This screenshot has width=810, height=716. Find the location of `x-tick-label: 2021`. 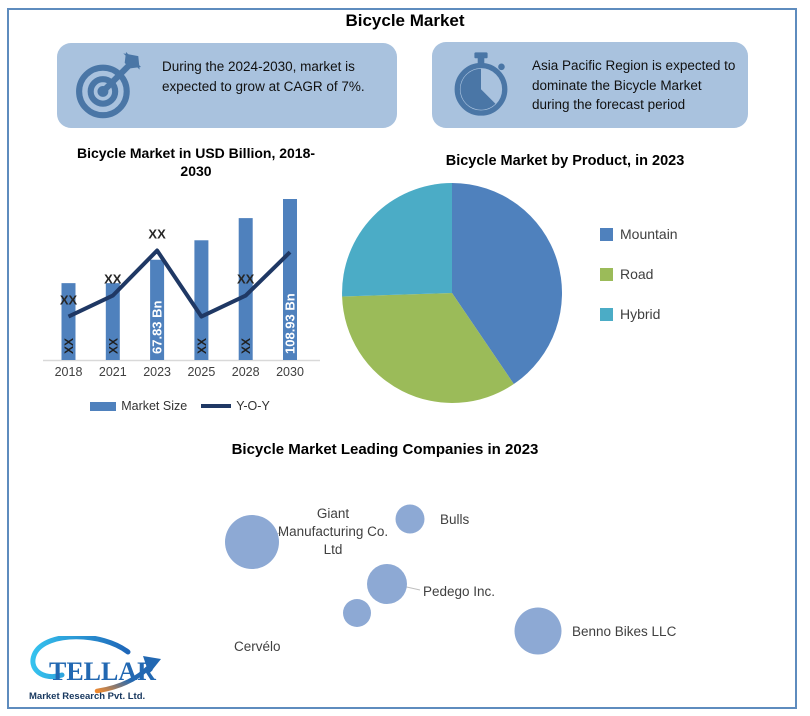

x-tick-label: 2021 is located at coordinates (113, 372).